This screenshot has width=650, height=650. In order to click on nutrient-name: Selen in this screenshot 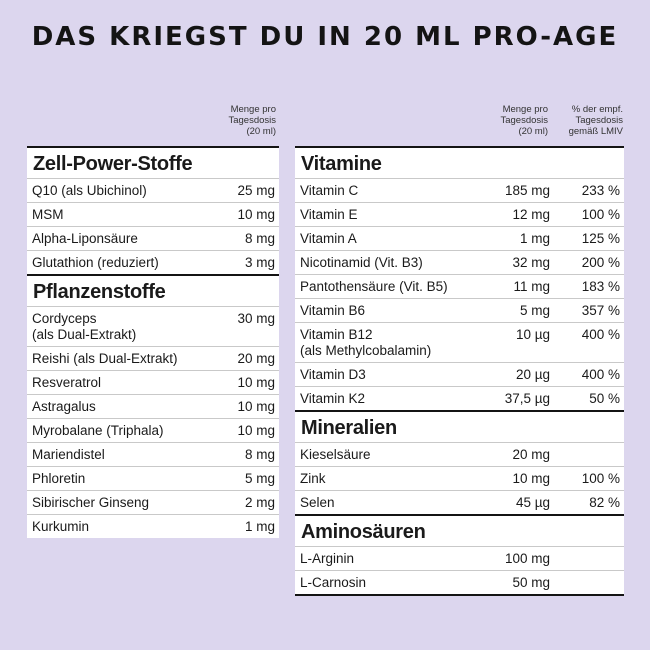, I will do `click(317, 502)`.